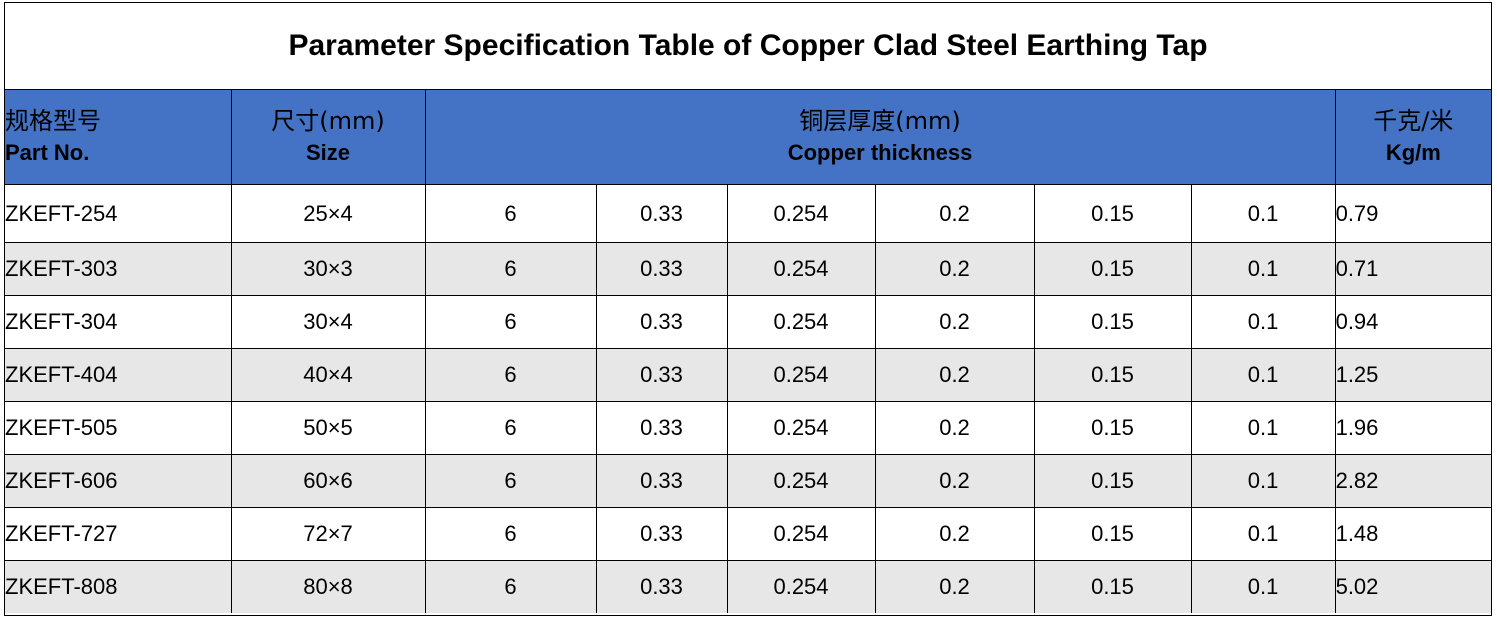  I want to click on table-row: ZKEFT-254 25×4 6 0.33 0.254 0.2 0.15 0.1 0.79, so click(748, 213).